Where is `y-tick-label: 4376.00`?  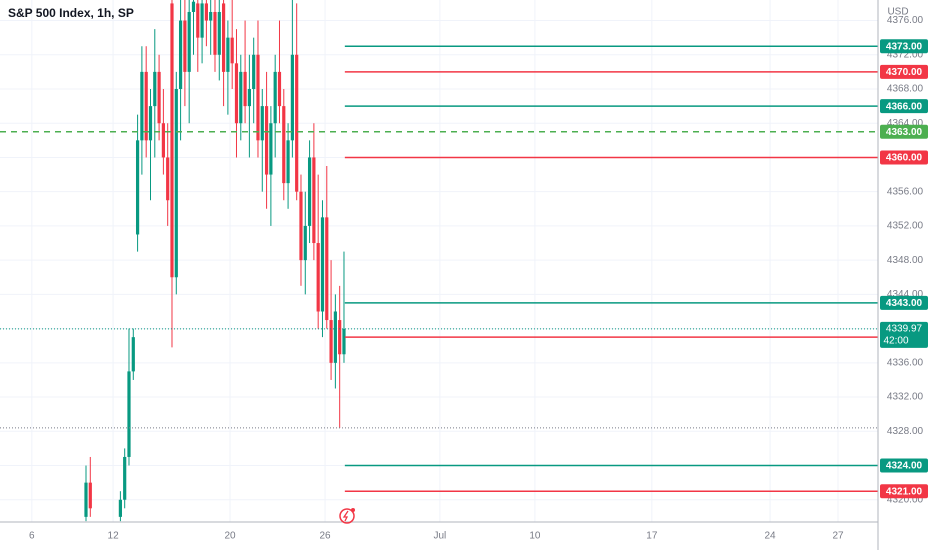 y-tick-label: 4376.00 is located at coordinates (905, 20).